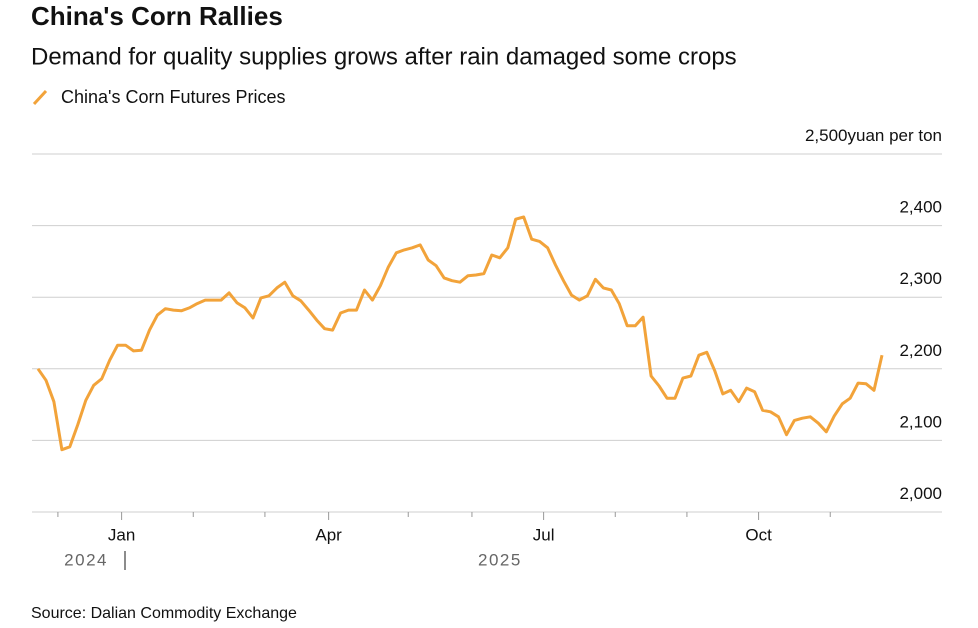 This screenshot has width=978, height=628. I want to click on x-tick-label: Jul, so click(544, 534).